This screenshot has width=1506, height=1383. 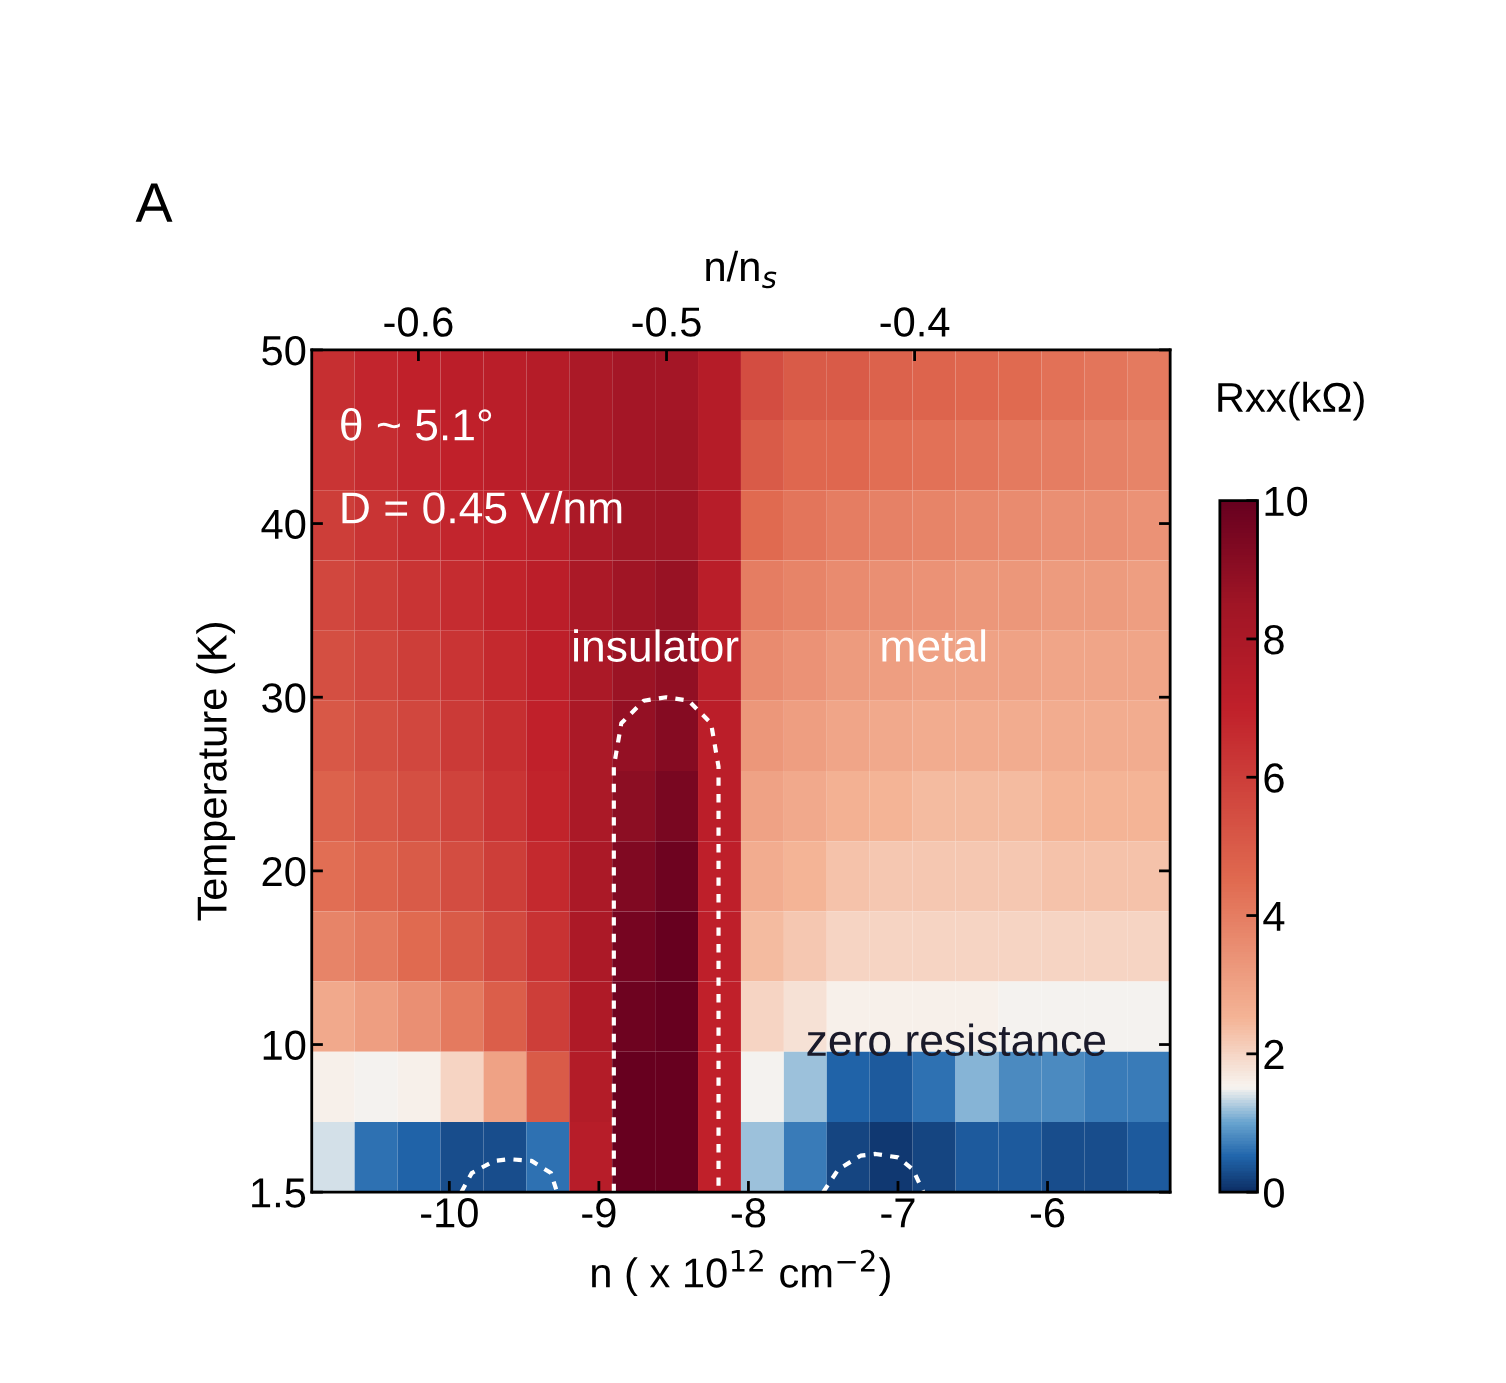 I want to click on annotation: zero resistance, so click(x=956, y=1040).